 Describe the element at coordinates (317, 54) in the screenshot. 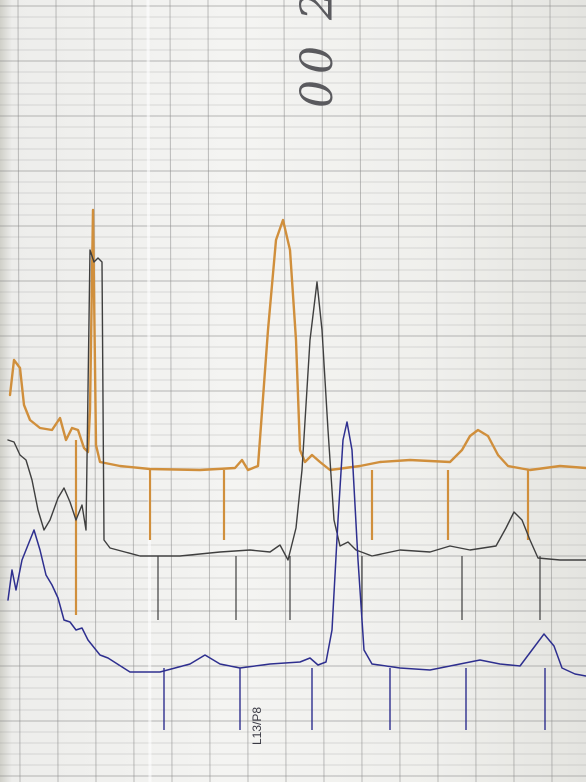

I see `handwritten-sample-id: 00 23-26` at that location.